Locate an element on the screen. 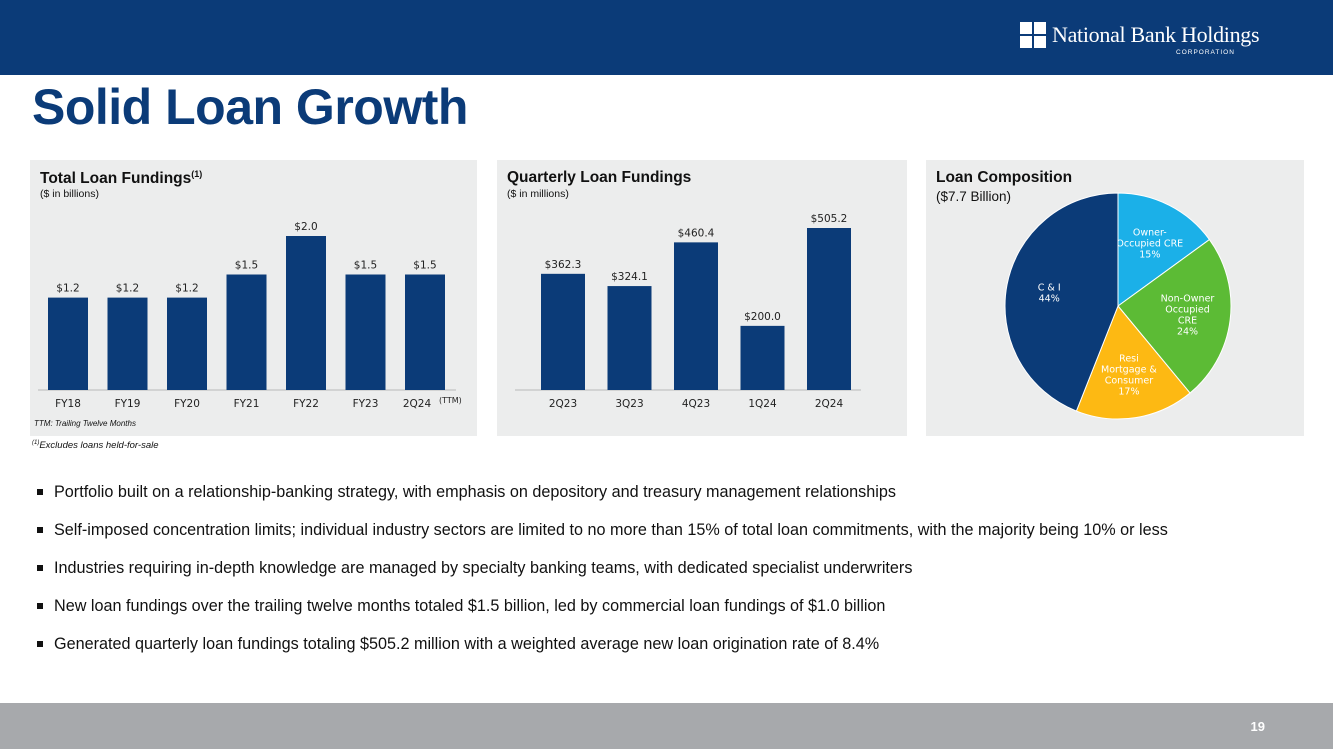 This screenshot has height=749, width=1333. tick-superscript: (TTM) is located at coordinates (450, 400).